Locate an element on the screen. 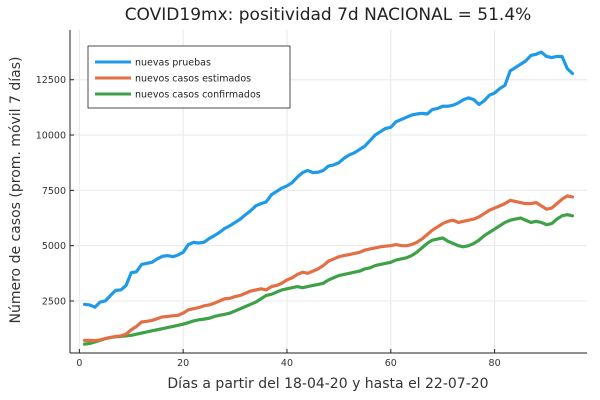 Image resolution: width=600 pixels, height=400 pixels. y-tick-label: 7500 is located at coordinates (54, 191).